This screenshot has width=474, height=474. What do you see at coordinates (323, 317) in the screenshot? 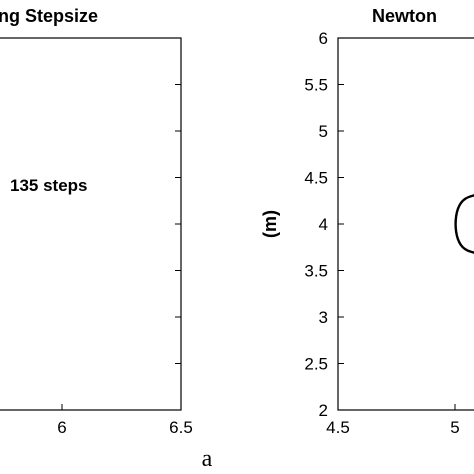
I see `right-y-tick-label: 3` at bounding box center [323, 317].